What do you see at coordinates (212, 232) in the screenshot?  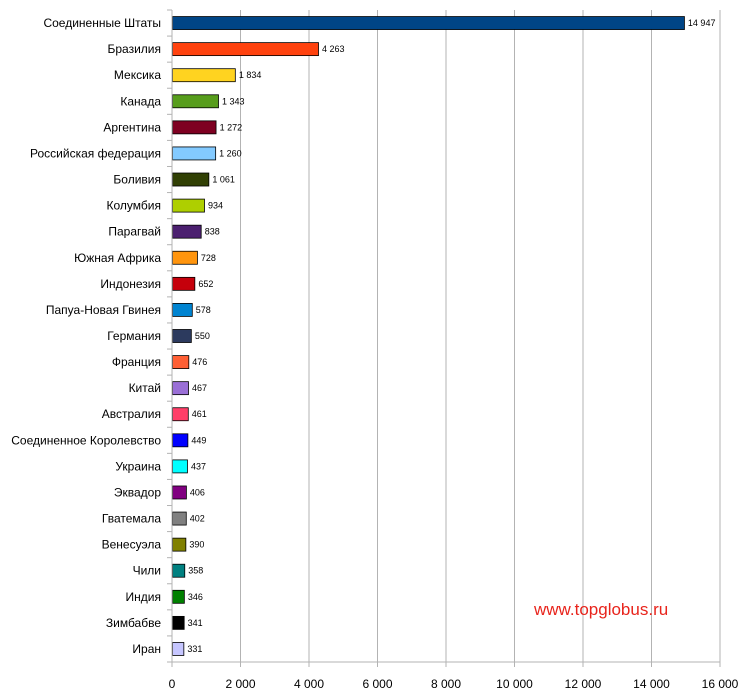 I see `value-label: 838` at bounding box center [212, 232].